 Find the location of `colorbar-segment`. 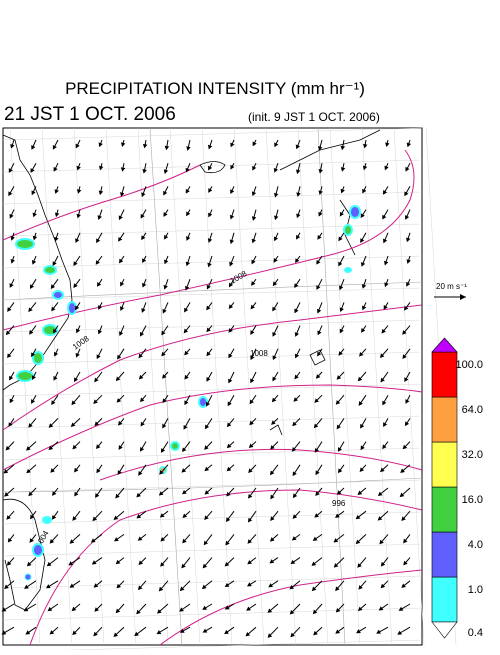

colorbar-segment is located at coordinates (444, 509).